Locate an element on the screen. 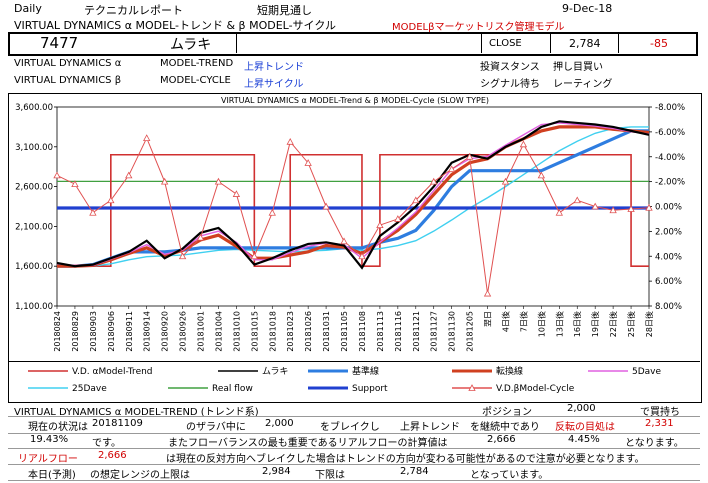 The width and height of the screenshot is (708, 483). x-tick-label: 20181004 is located at coordinates (218, 331).